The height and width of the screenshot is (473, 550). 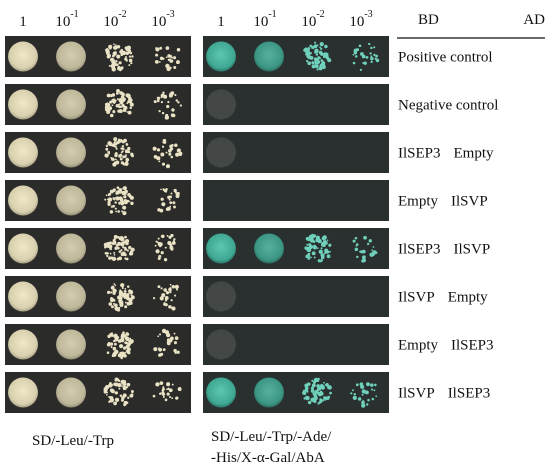 What do you see at coordinates (360, 19) in the screenshot?
I see `dilution-label: 10-3` at bounding box center [360, 19].